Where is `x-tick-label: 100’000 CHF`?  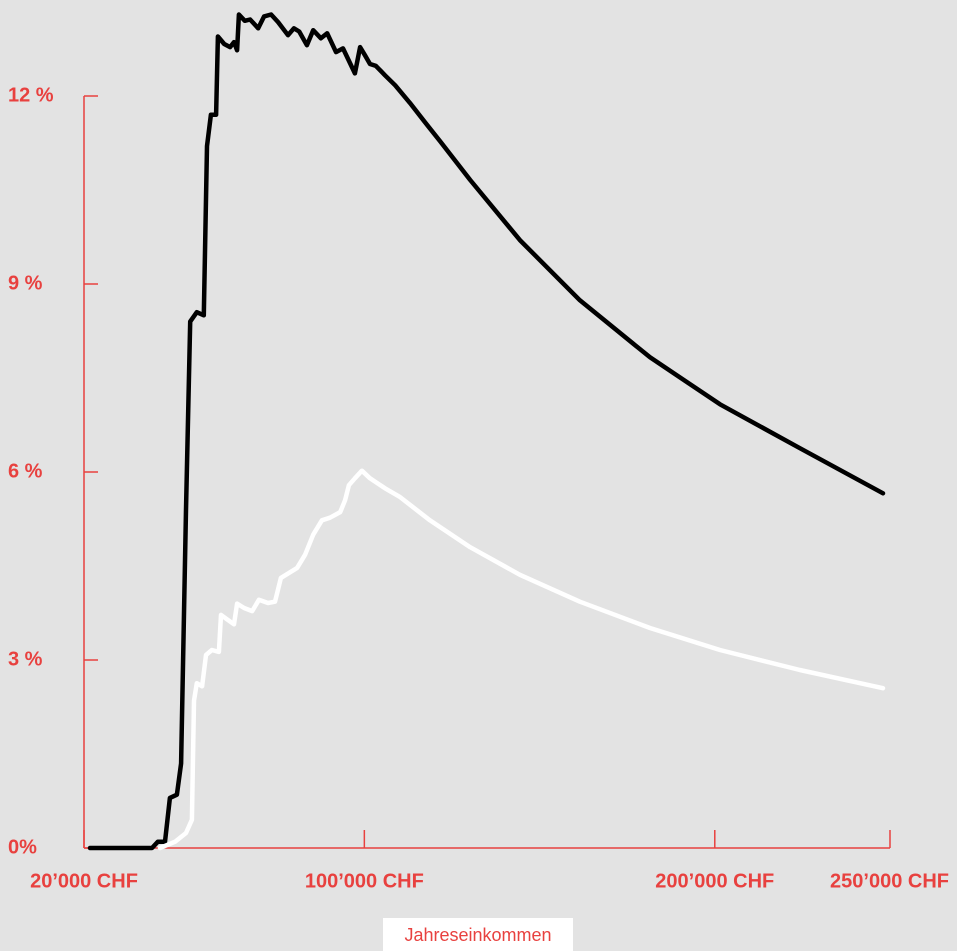
x-tick-label: 100’000 CHF is located at coordinates (364, 881).